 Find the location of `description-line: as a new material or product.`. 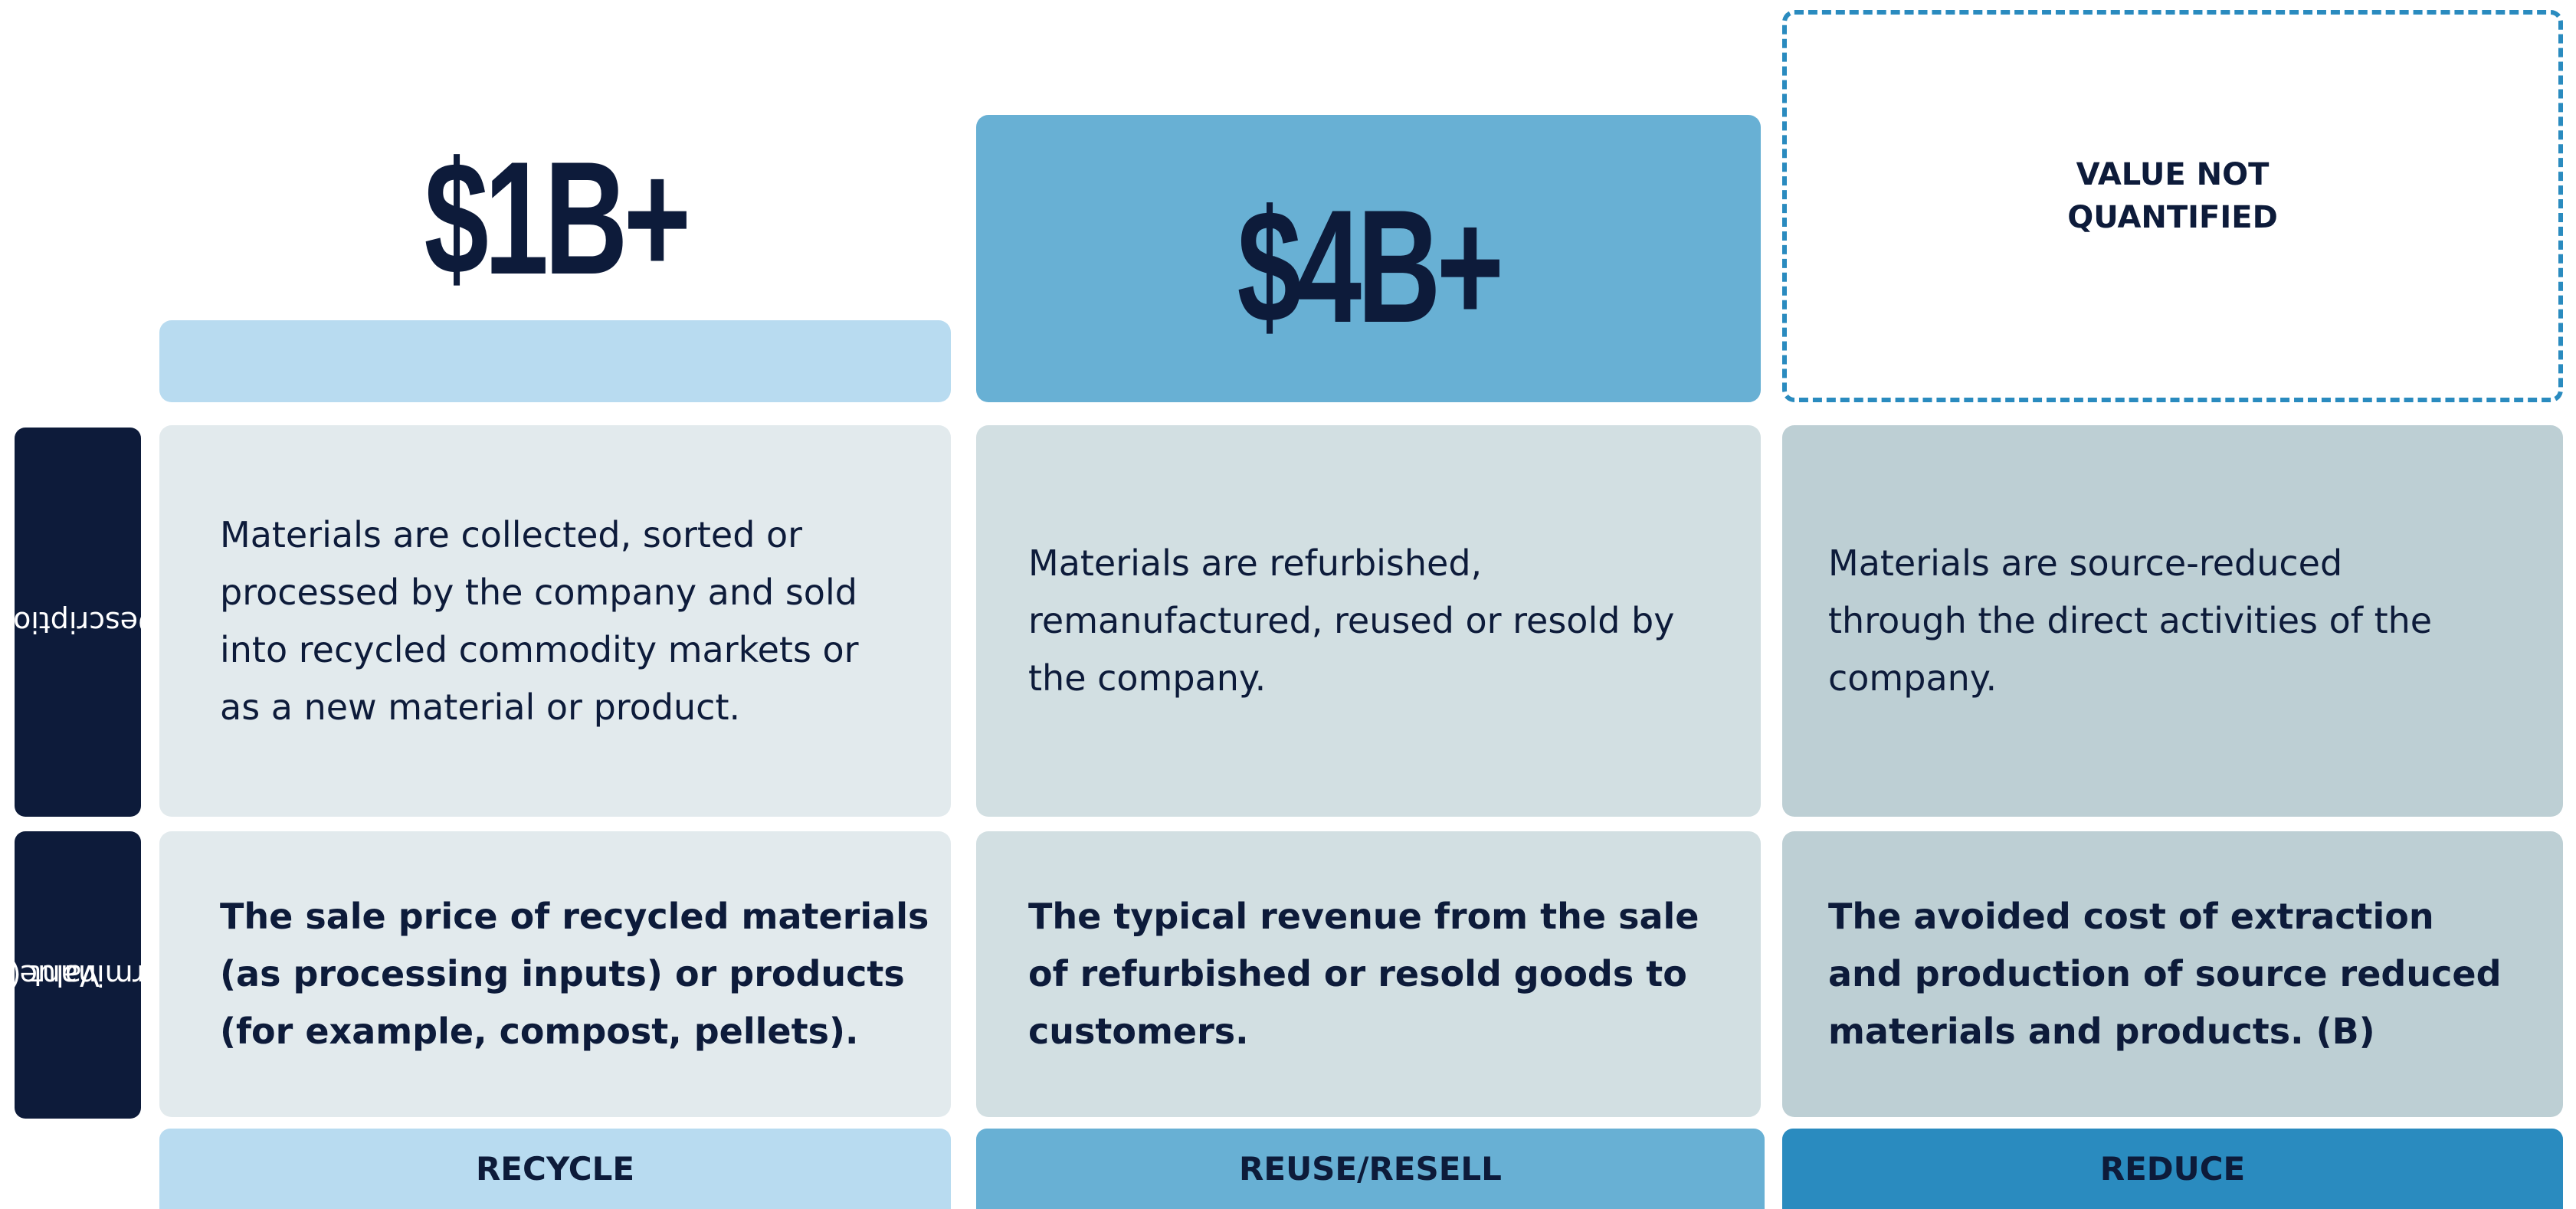

description-line: as a new material or product. is located at coordinates (481, 707).